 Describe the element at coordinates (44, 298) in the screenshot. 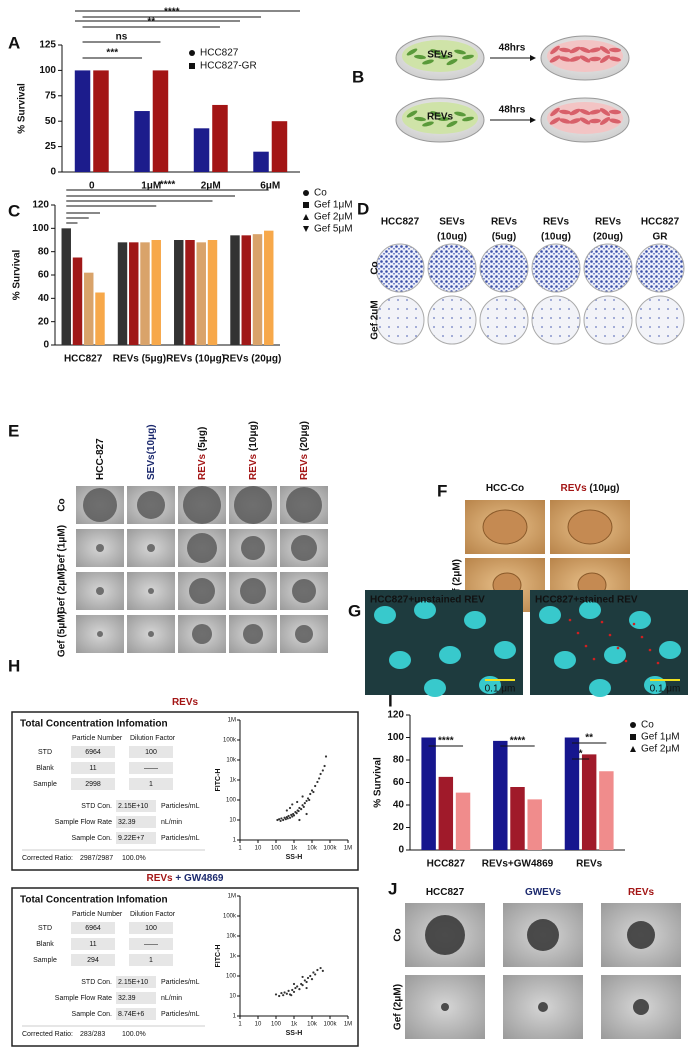

I see `y-tick-label: 40` at that location.